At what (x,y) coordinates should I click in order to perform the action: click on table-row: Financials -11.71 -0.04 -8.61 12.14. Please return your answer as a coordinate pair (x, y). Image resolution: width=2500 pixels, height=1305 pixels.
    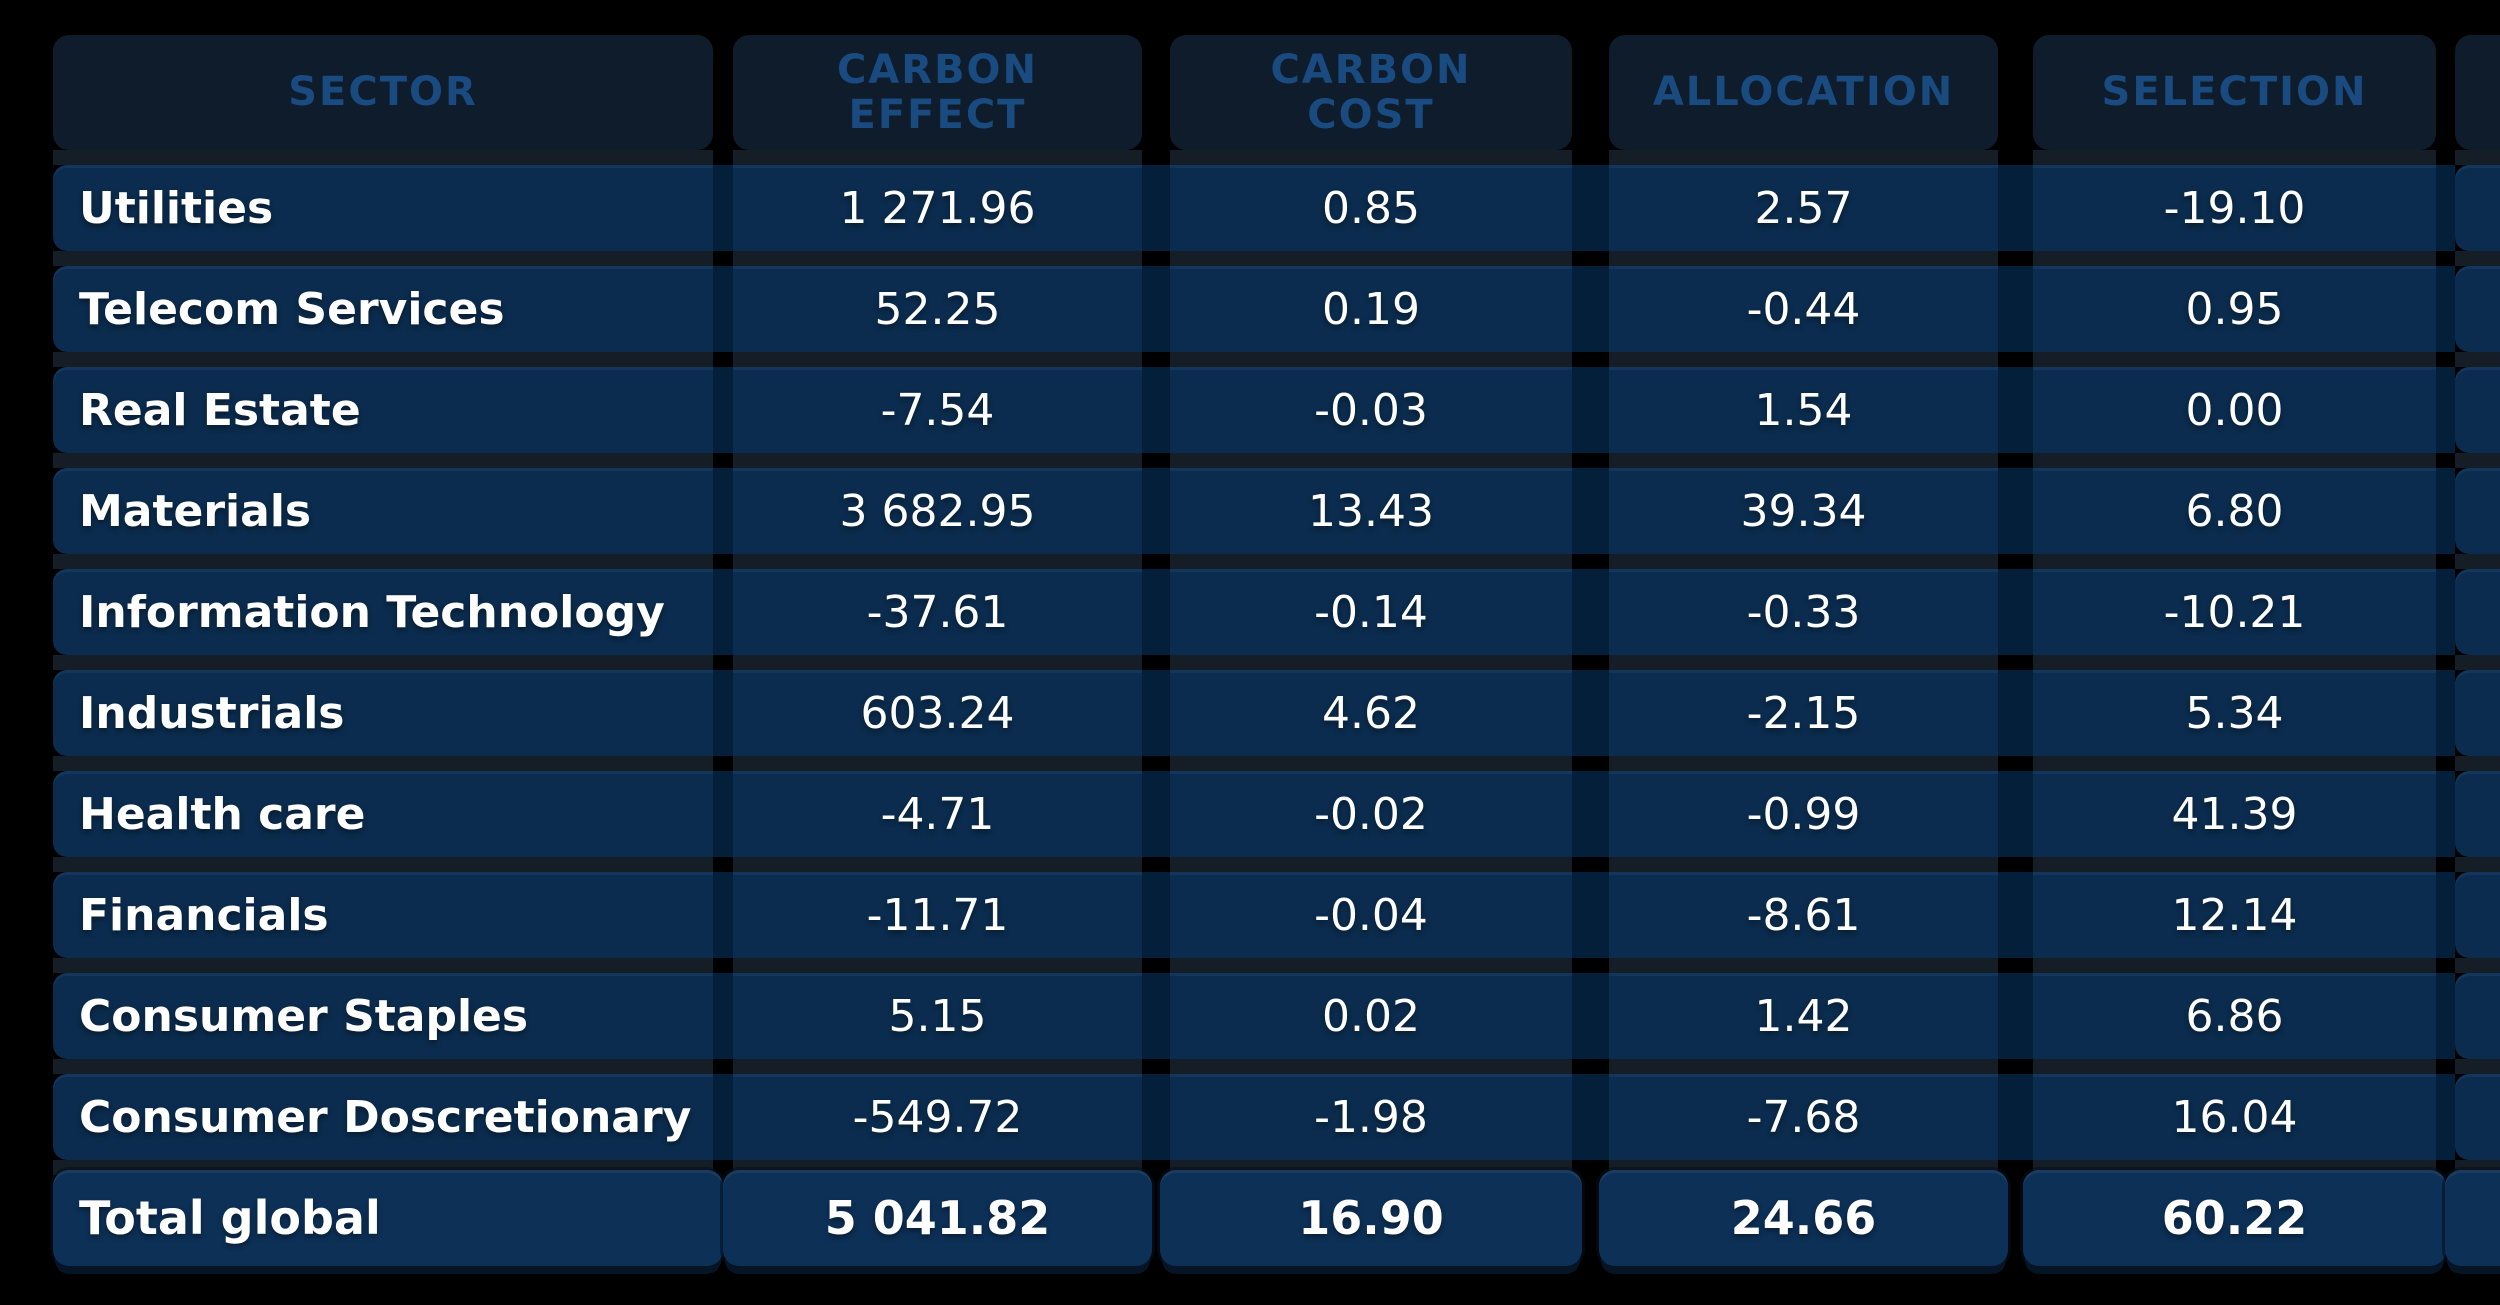
    Looking at the image, I should click on (1276, 915).